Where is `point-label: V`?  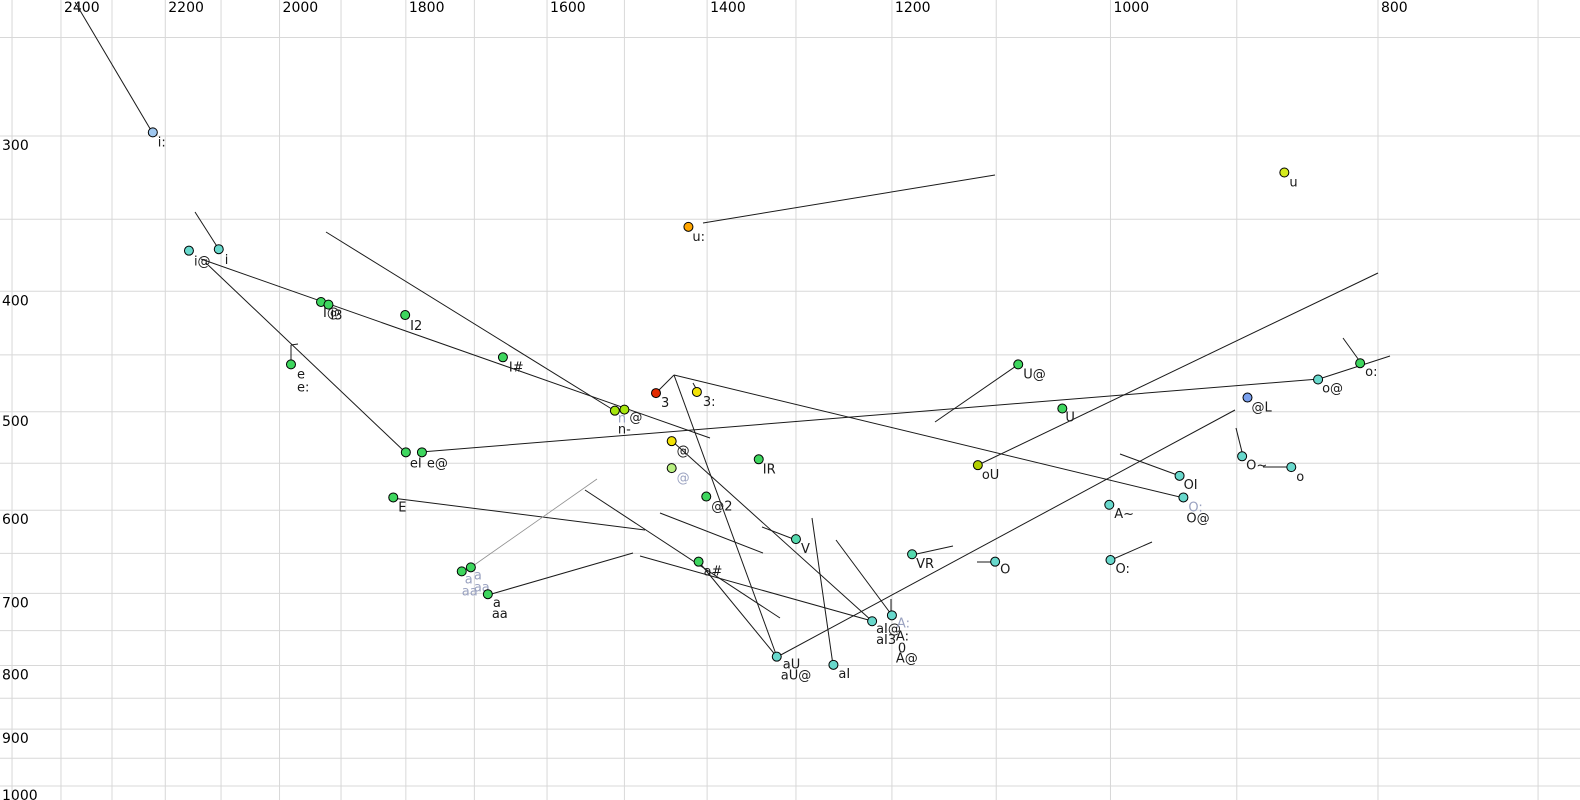
point-label: V is located at coordinates (805, 549).